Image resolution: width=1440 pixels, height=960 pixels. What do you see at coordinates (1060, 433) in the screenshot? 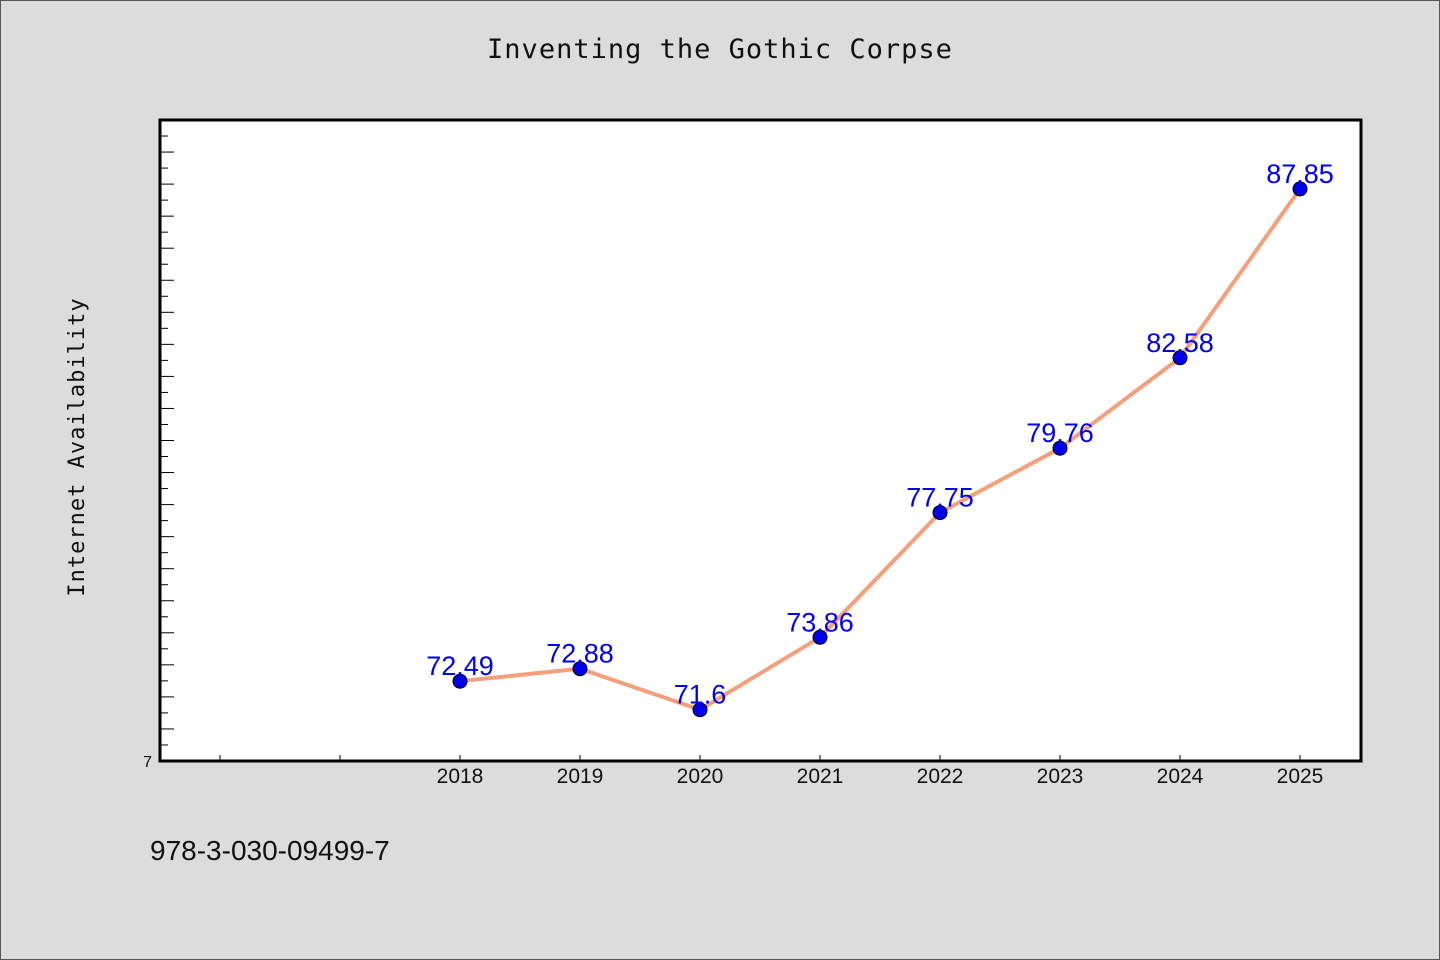
I see `data-label: 79.76` at bounding box center [1060, 433].